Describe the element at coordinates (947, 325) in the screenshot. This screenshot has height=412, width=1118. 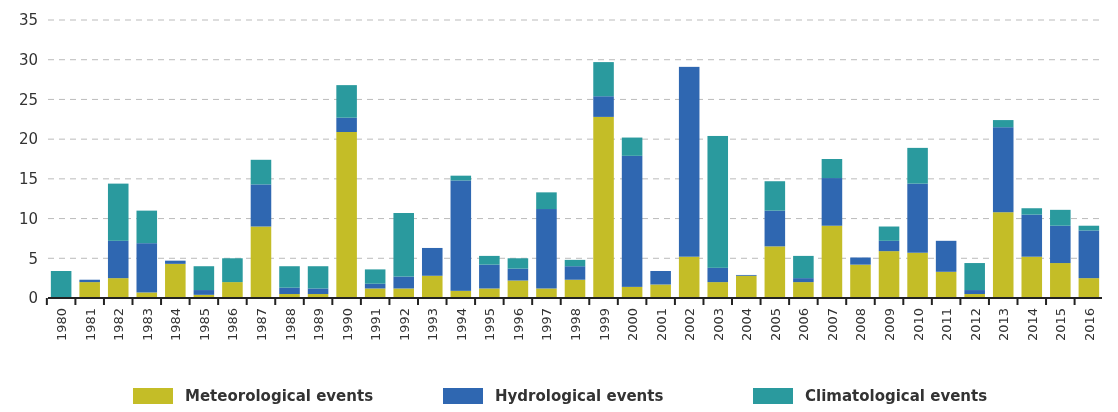
I see `x-tick-label: 2011` at that location.